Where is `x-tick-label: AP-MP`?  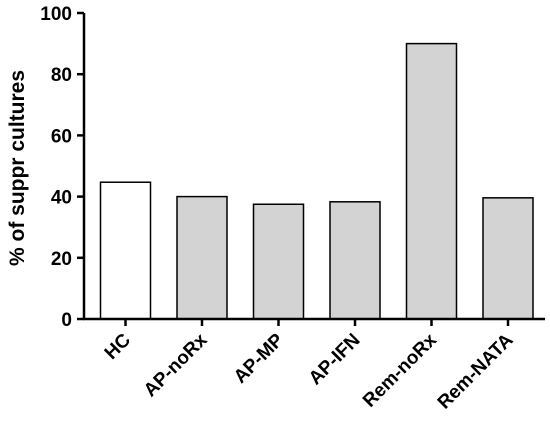
x-tick-label: AP-MP is located at coordinates (259, 358).